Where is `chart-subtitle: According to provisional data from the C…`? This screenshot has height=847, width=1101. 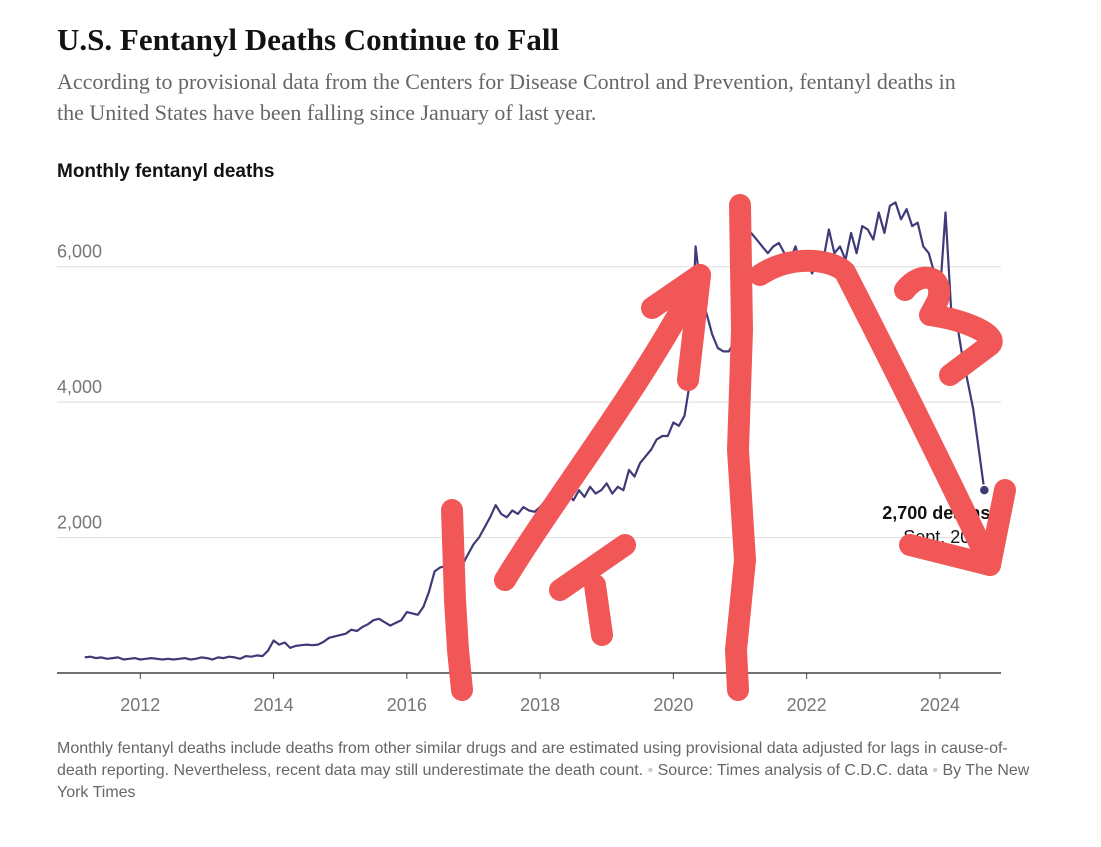
chart-subtitle: According to provisional data from the C… is located at coordinates (506, 97).